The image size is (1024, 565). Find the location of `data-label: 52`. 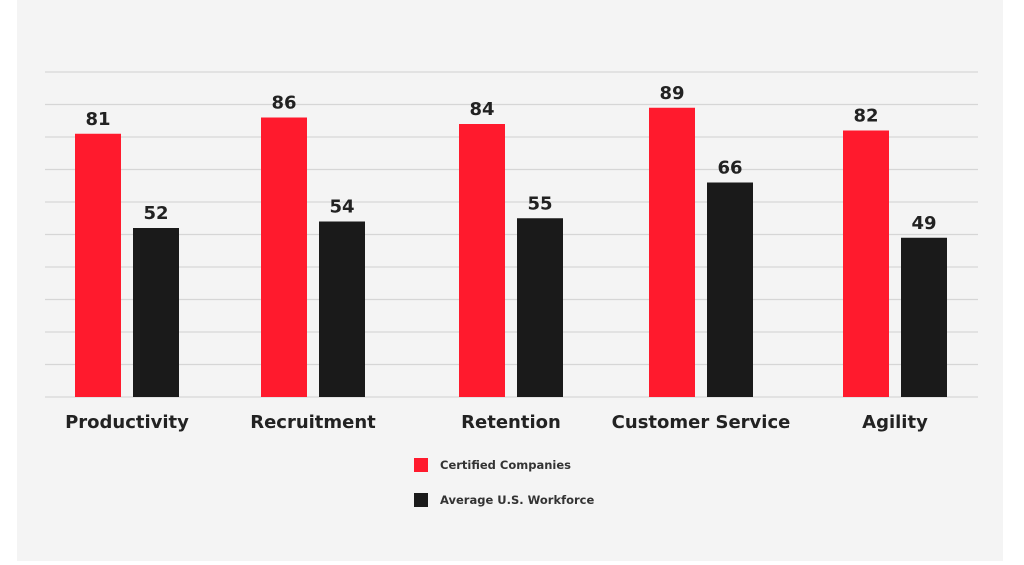

data-label: 52 is located at coordinates (155, 213).